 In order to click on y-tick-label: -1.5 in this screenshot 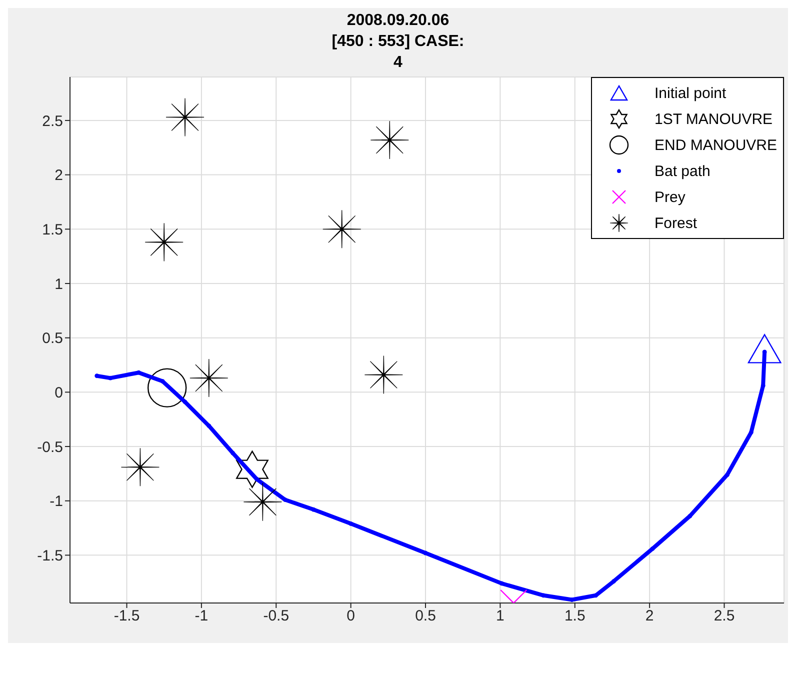, I will do `click(50, 556)`.